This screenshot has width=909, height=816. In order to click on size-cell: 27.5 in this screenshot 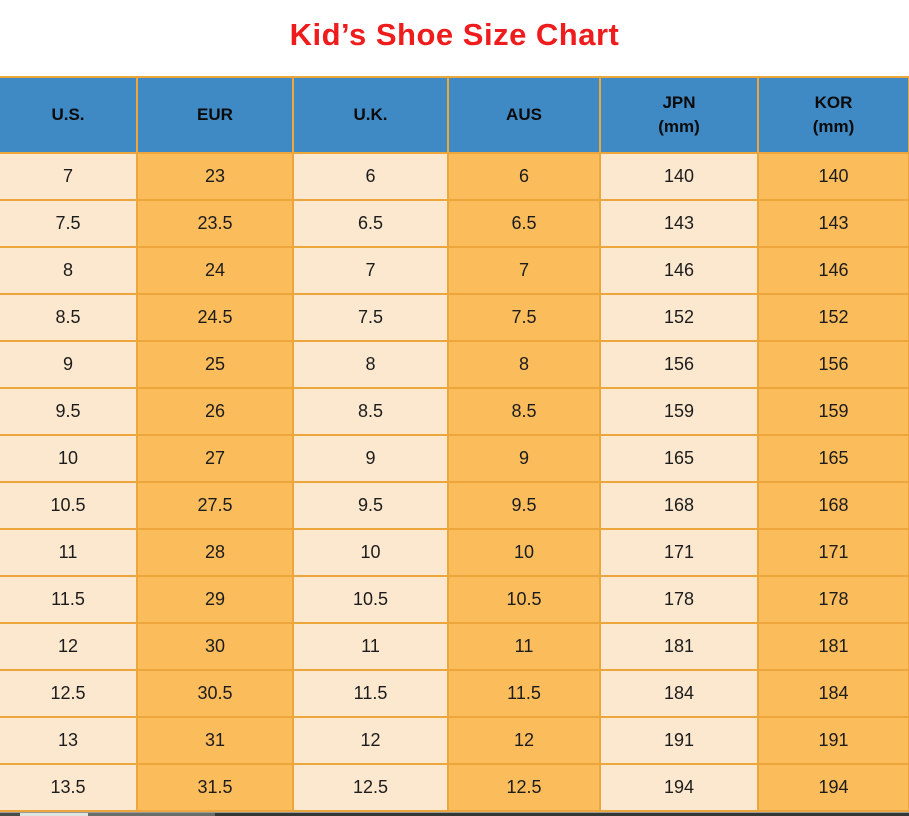, I will do `click(215, 505)`.